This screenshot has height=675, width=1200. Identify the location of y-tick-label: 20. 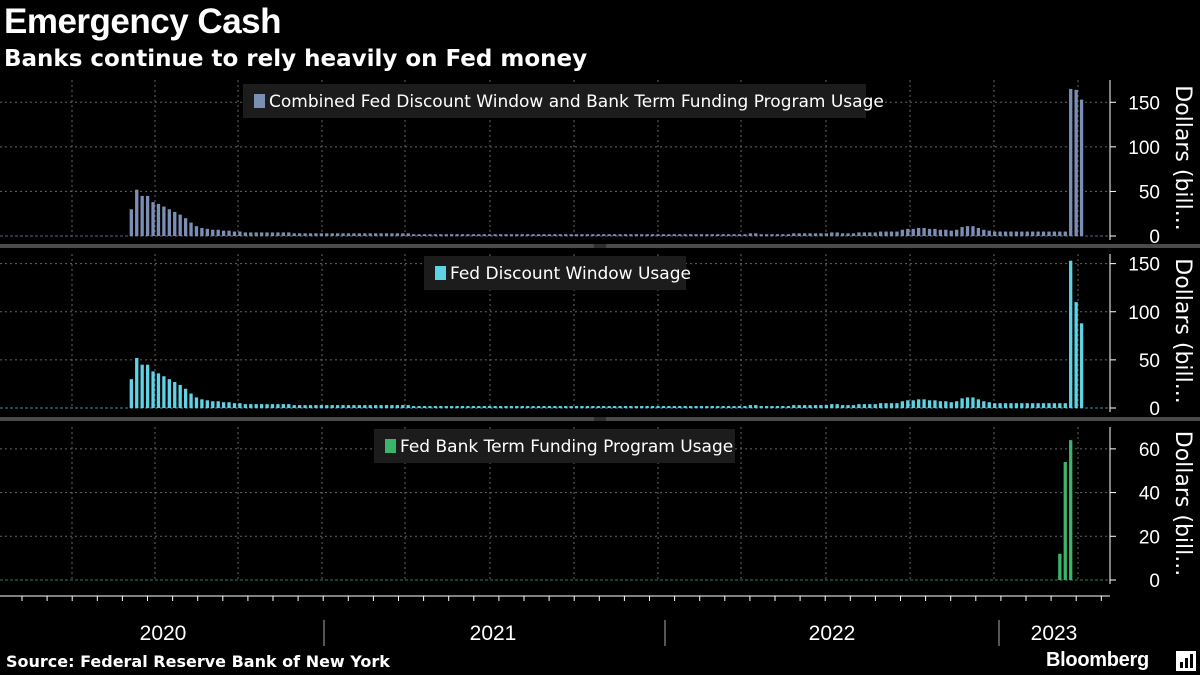
(1149, 537).